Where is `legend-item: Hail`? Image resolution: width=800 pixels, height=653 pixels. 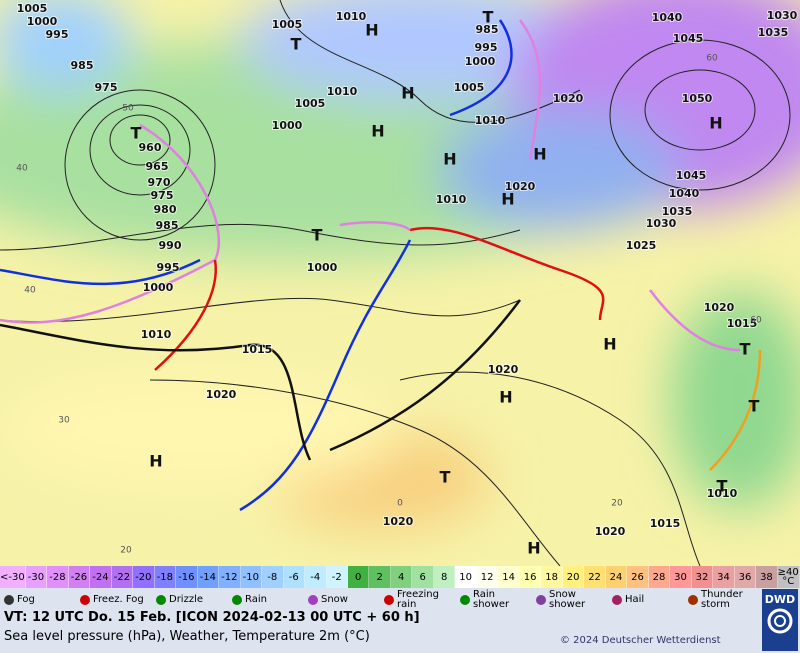
legend-item: Hail is located at coordinates (646, 600).